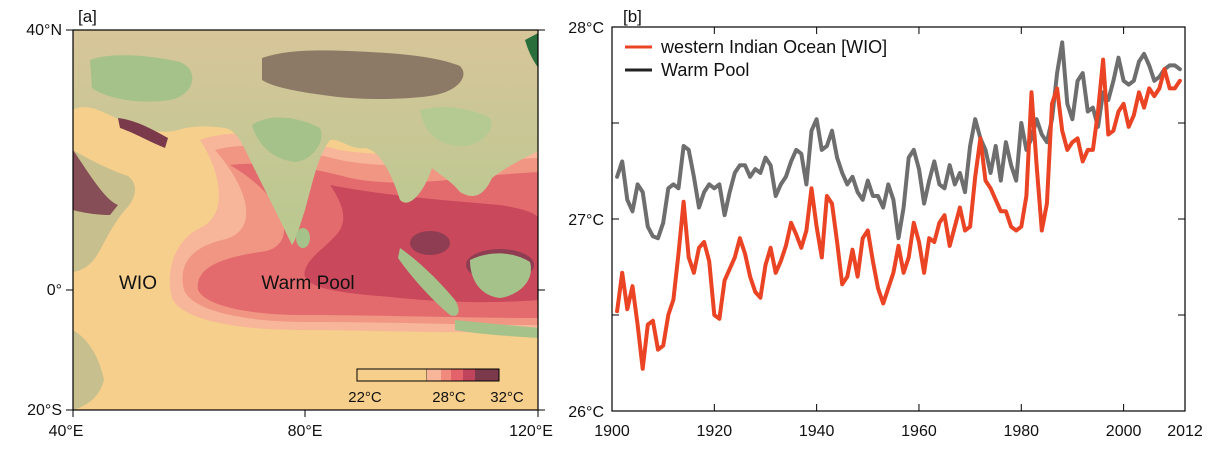 This screenshot has width=1211, height=452. Describe the element at coordinates (143, 133) in the screenshot. I see `persian-gulf` at that location.